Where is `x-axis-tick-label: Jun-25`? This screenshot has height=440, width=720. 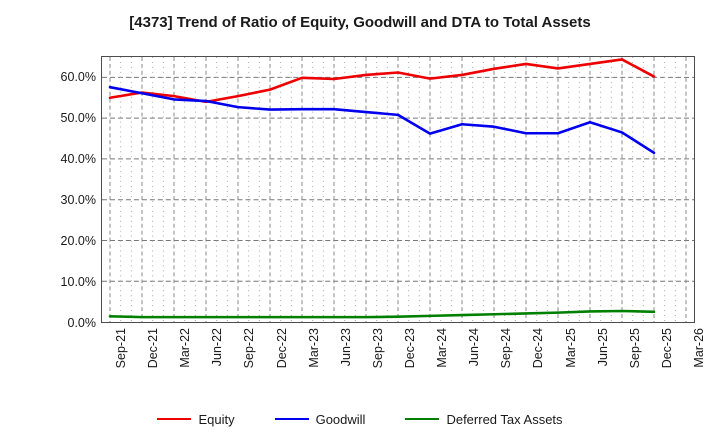
x-axis-tick-label: Jun-25 is located at coordinates (602, 347).